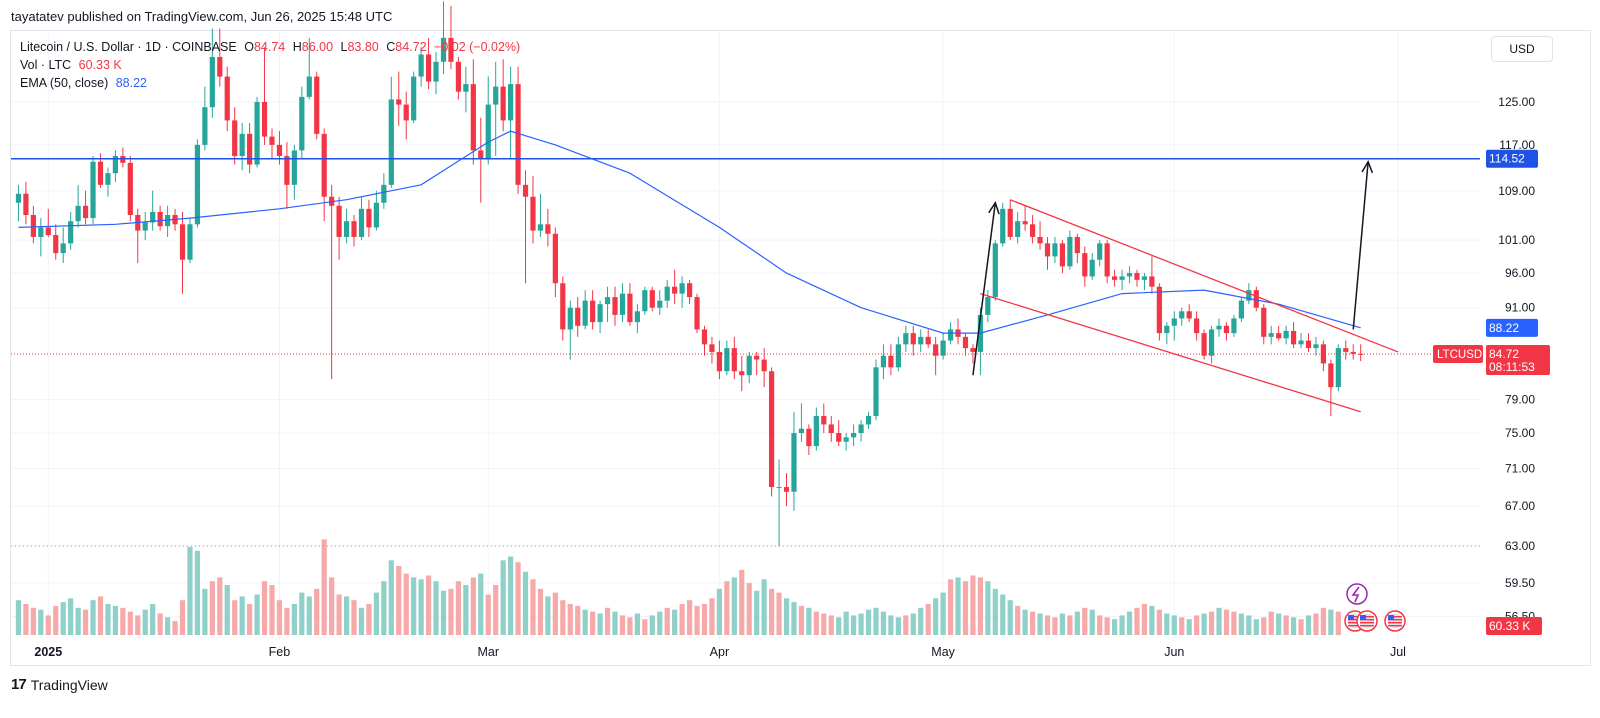 This screenshot has width=1600, height=718. I want to click on legend-volume-label: Vol · LTC, so click(46, 65).